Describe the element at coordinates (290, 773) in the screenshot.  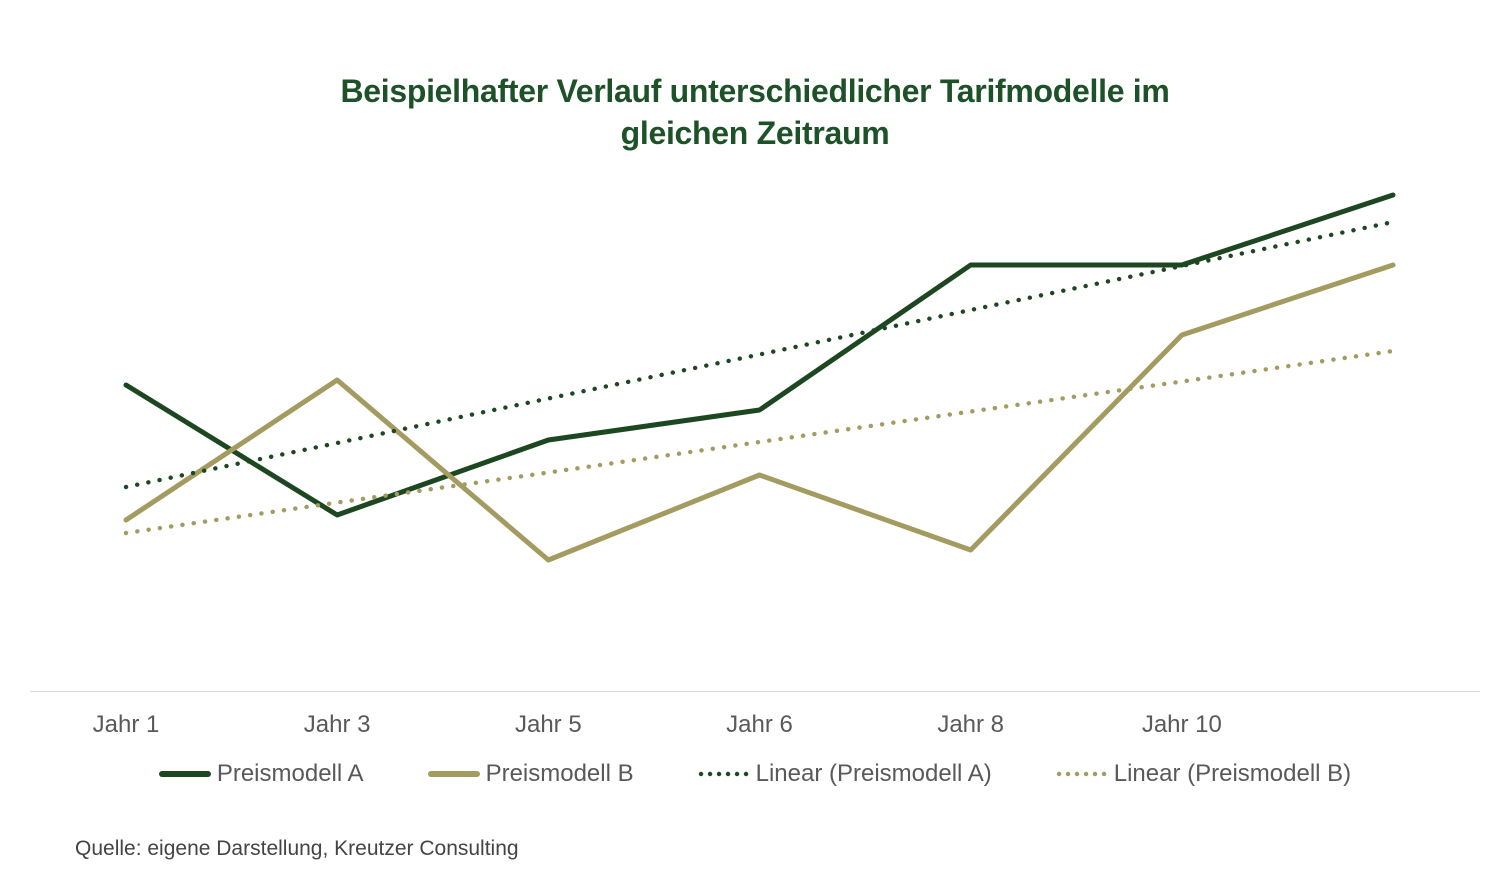
I see `legend-label: Preismodell A` at that location.